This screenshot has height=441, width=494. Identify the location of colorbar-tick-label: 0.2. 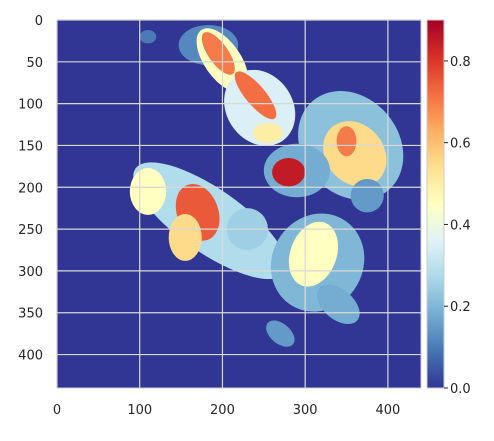
(460, 307).